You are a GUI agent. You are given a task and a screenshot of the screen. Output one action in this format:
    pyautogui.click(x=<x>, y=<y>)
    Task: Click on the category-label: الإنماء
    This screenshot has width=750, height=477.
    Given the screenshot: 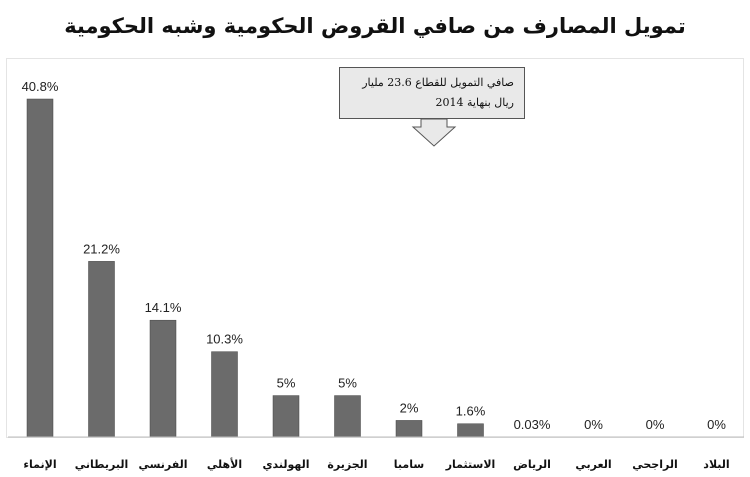 What is the action you would take?
    pyautogui.click(x=39, y=464)
    